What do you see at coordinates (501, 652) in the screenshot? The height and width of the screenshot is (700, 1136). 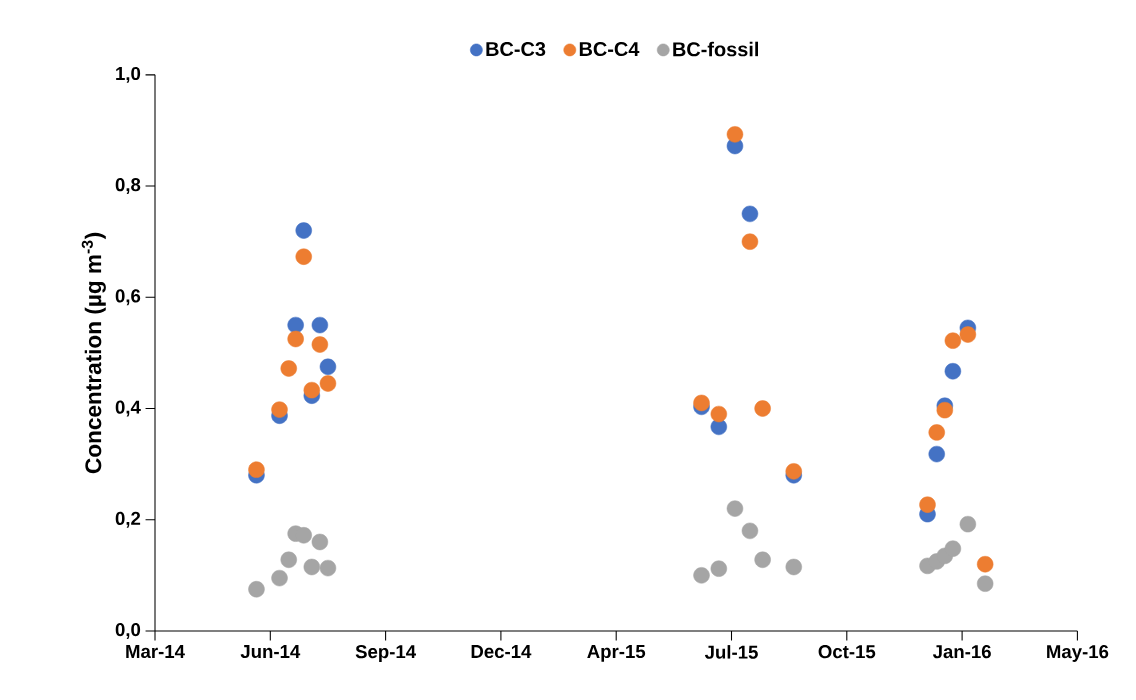 I see `x-tick-label: Dec-14` at bounding box center [501, 652].